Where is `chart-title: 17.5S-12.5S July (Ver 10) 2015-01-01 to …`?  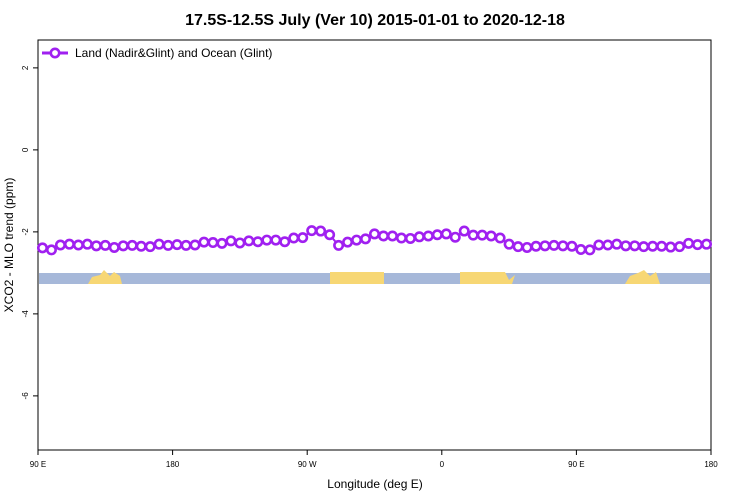
chart-title: 17.5S-12.5S July (Ver 10) 2015-01-01 to … is located at coordinates (375, 20).